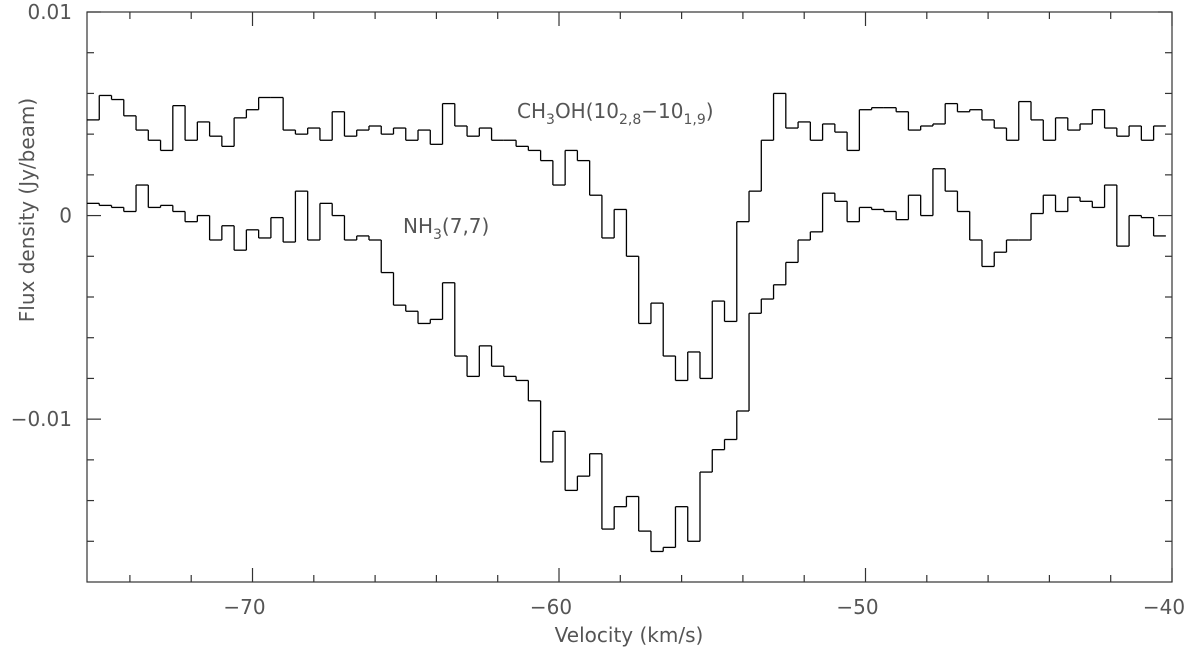 Image resolution: width=1200 pixels, height=652 pixels. Describe the element at coordinates (630, 120) in the screenshot. I see `series-label-part: 2,8` at that location.